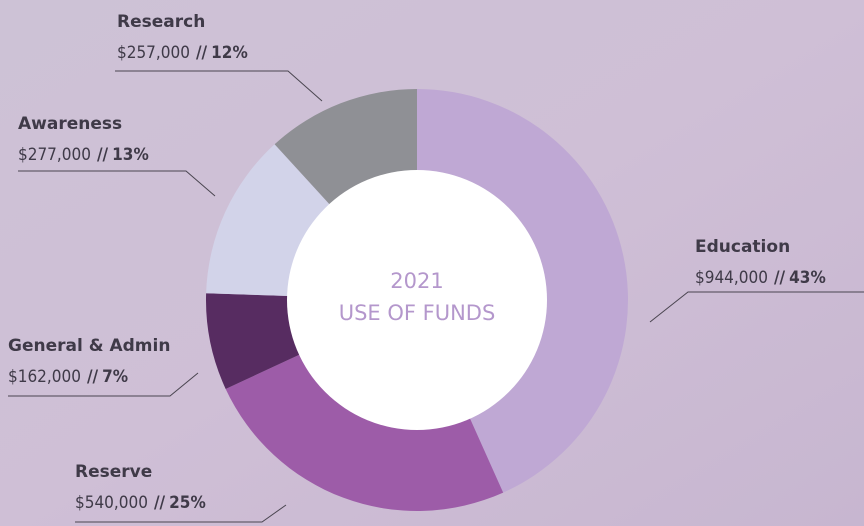 The width and height of the screenshot is (864, 526). What do you see at coordinates (742, 247) in the screenshot?
I see `category-label: Education` at bounding box center [742, 247].